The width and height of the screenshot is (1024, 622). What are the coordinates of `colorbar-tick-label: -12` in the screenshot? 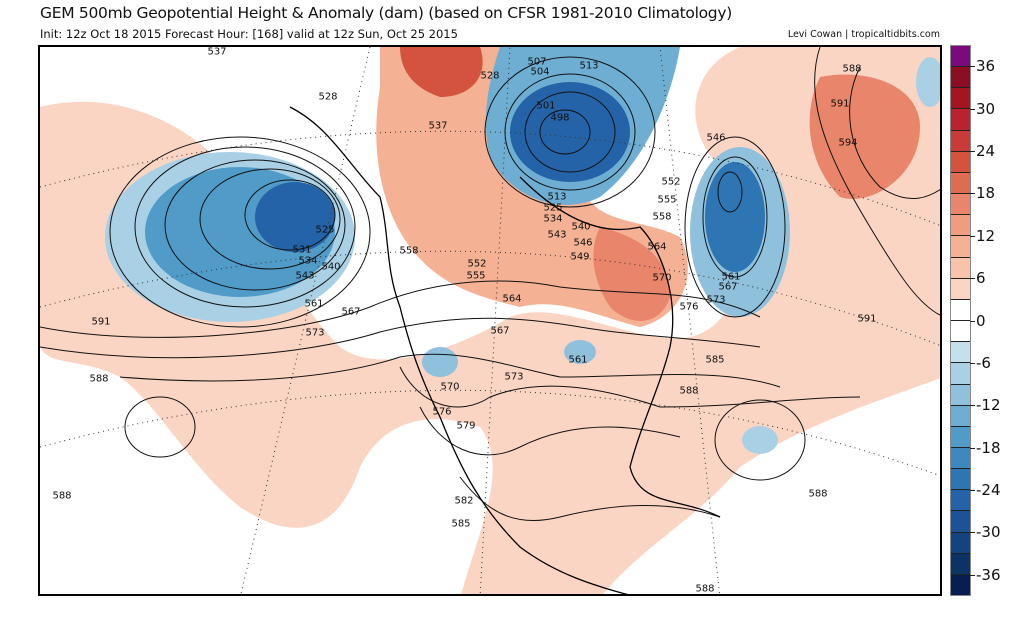 It's located at (988, 405).